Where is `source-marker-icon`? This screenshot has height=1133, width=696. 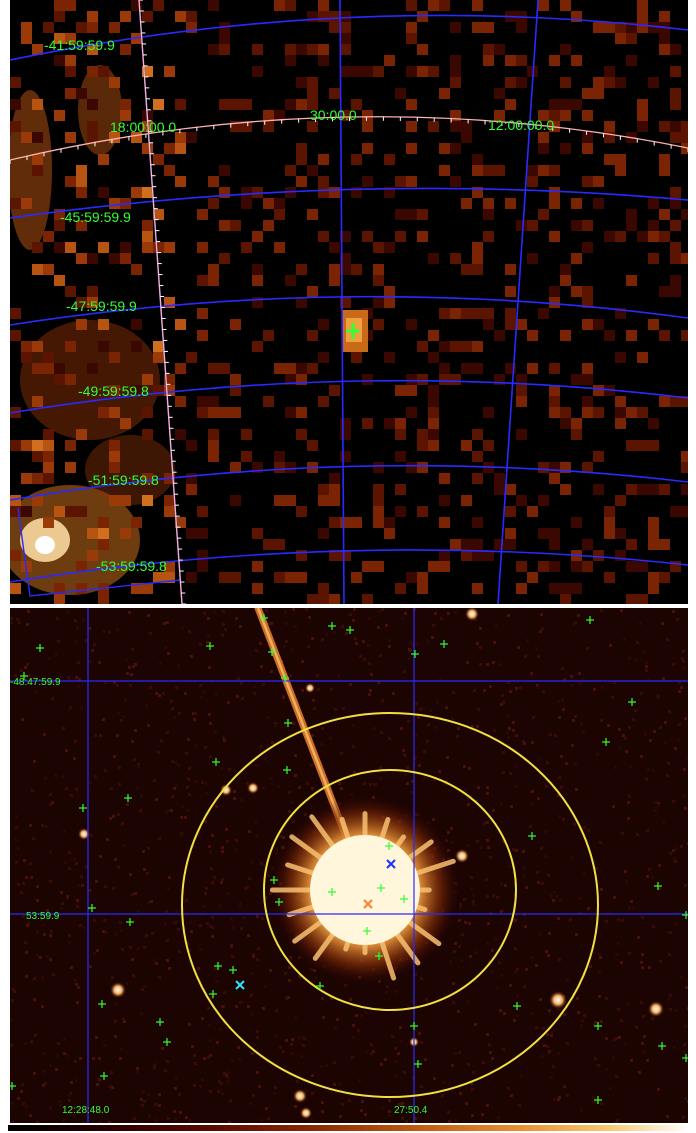 source-marker-icon is located at coordinates (353, 331).